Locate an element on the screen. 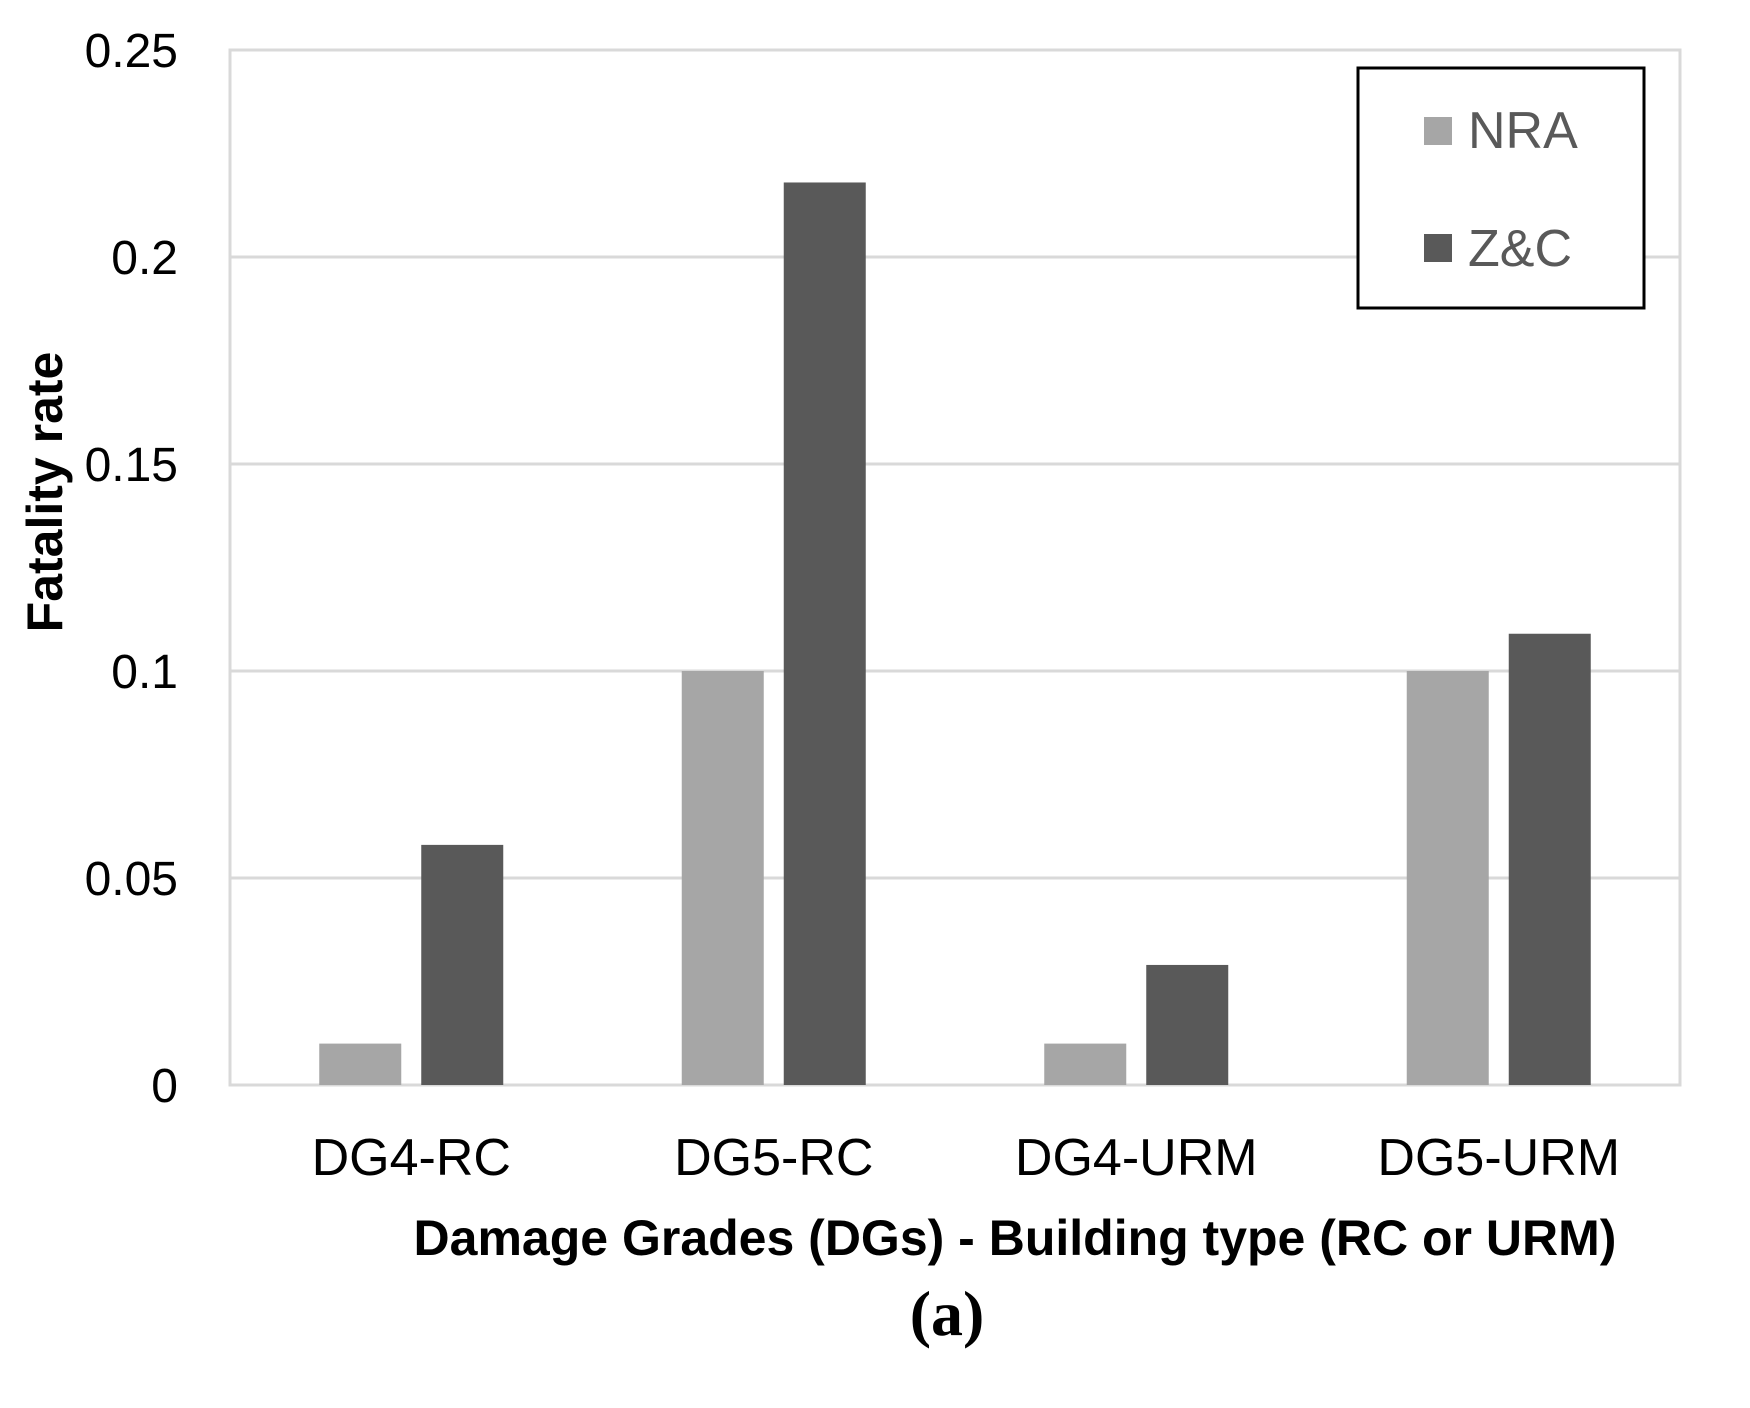  x-tick-label: DG4-RC is located at coordinates (411, 1158).